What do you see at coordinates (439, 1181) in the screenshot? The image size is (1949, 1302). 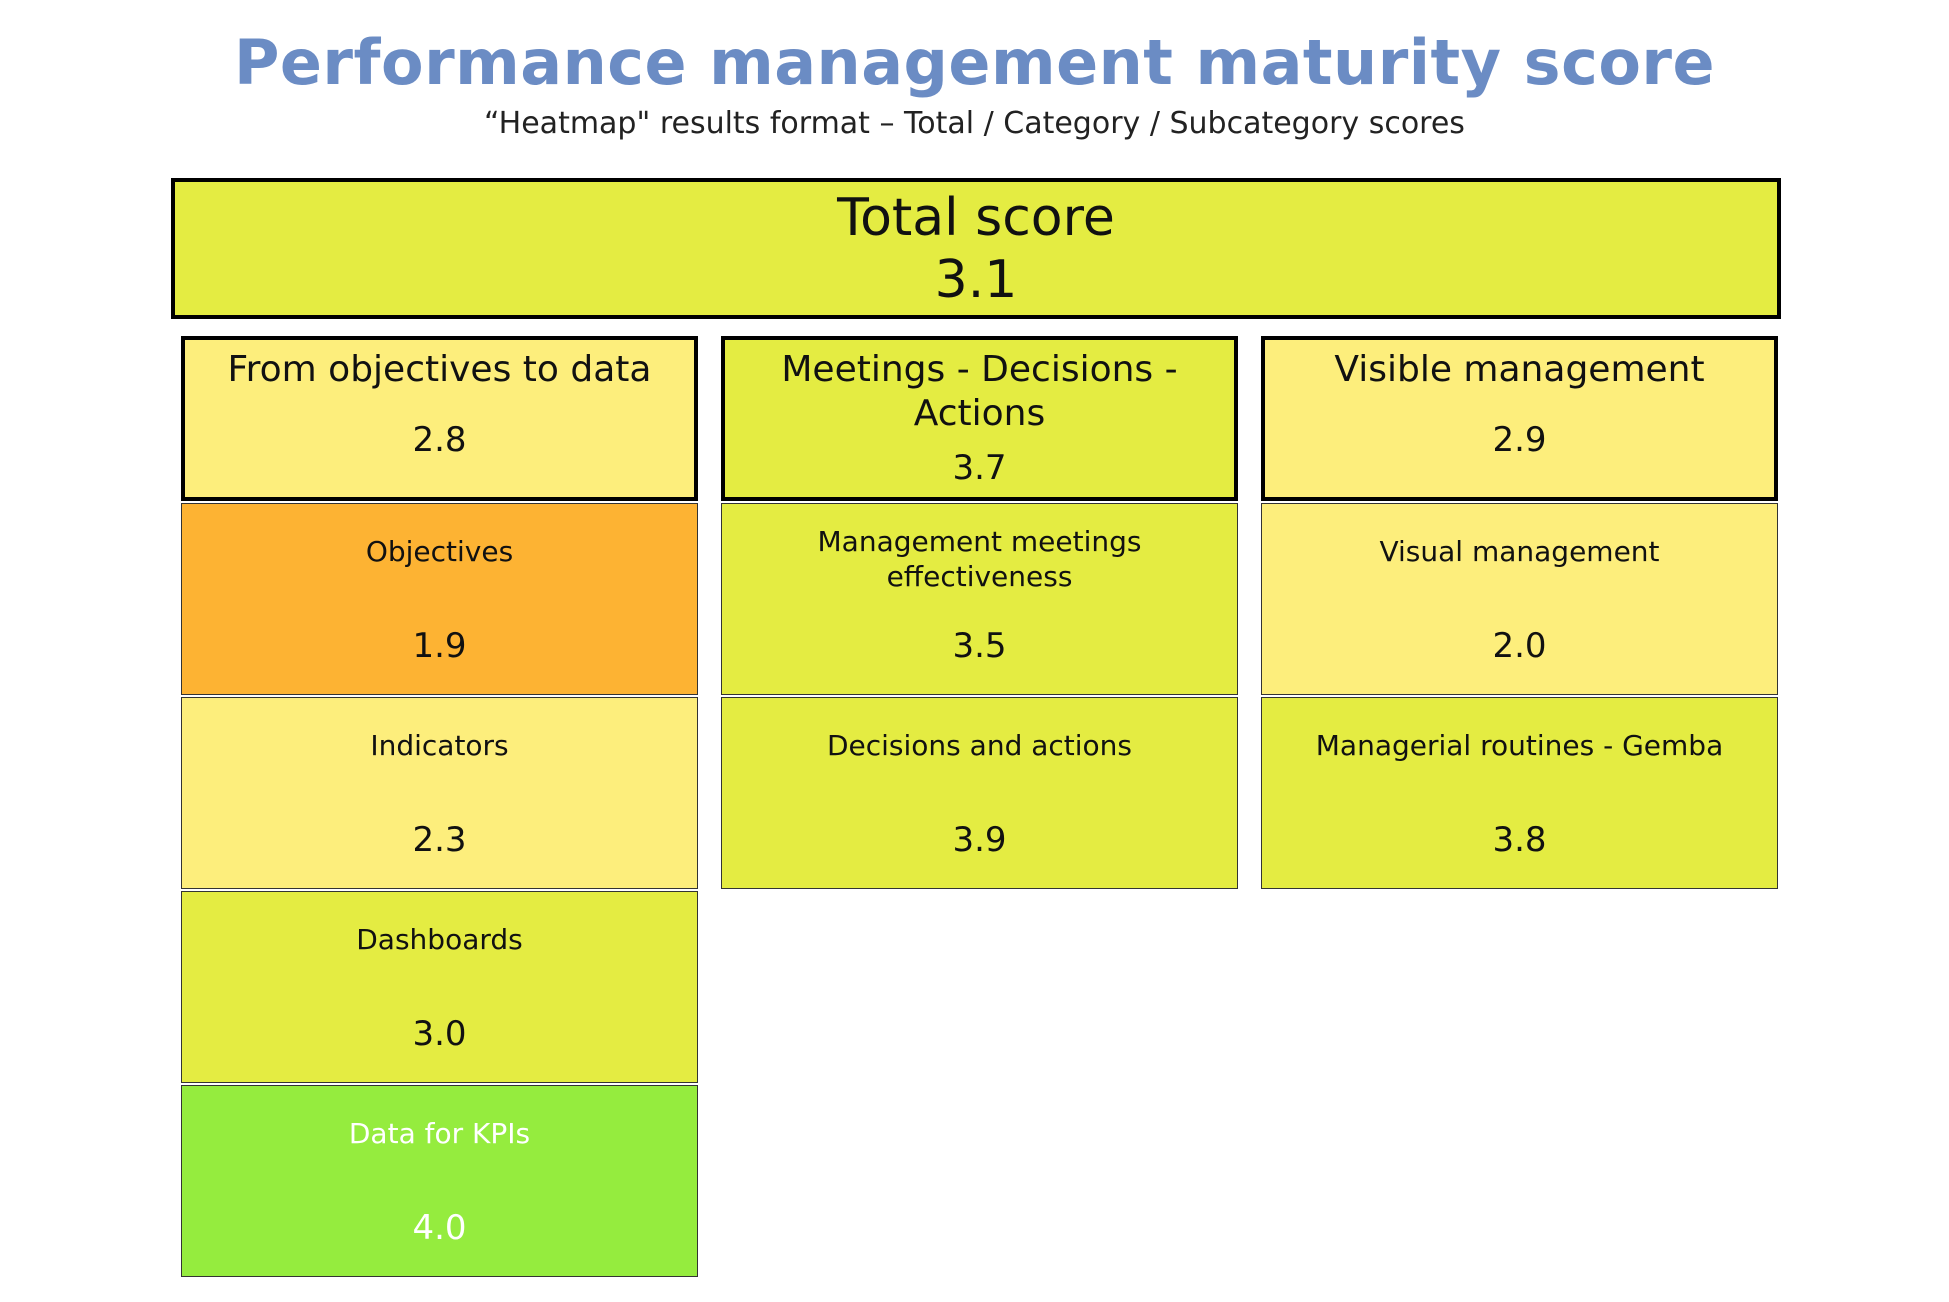 I see `subcategory-box-data-for-kpis: Data for KPIs 4.0` at bounding box center [439, 1181].